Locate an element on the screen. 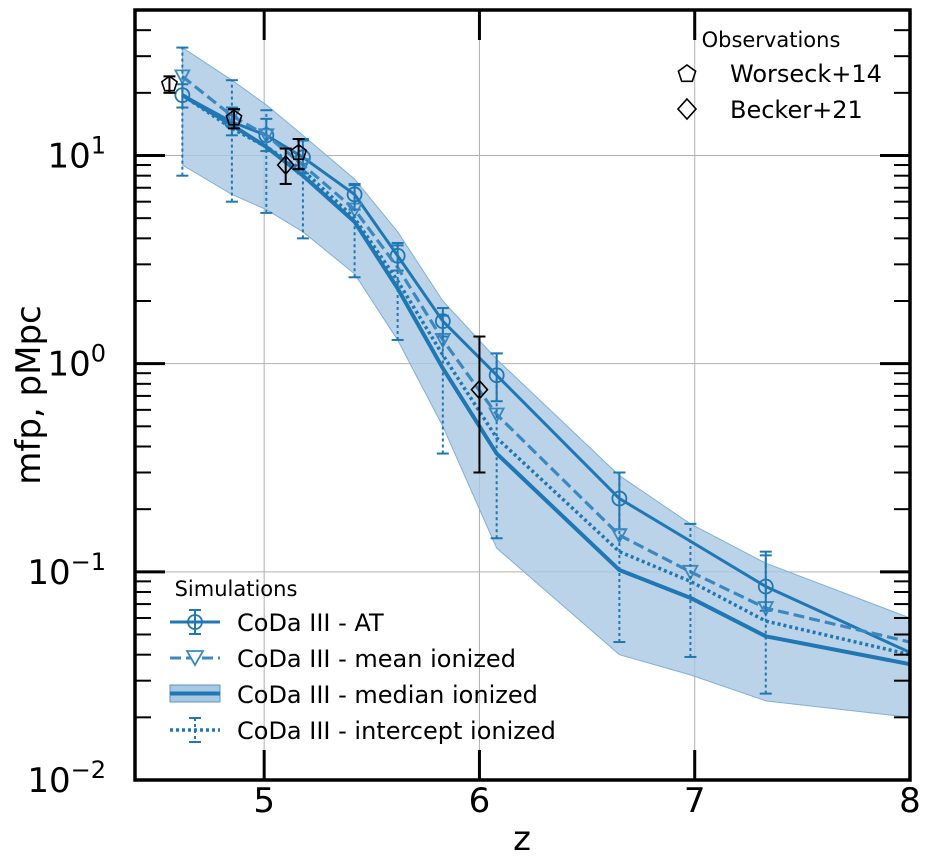  legend-entry-worseck: Worseck+14 is located at coordinates (806, 74).